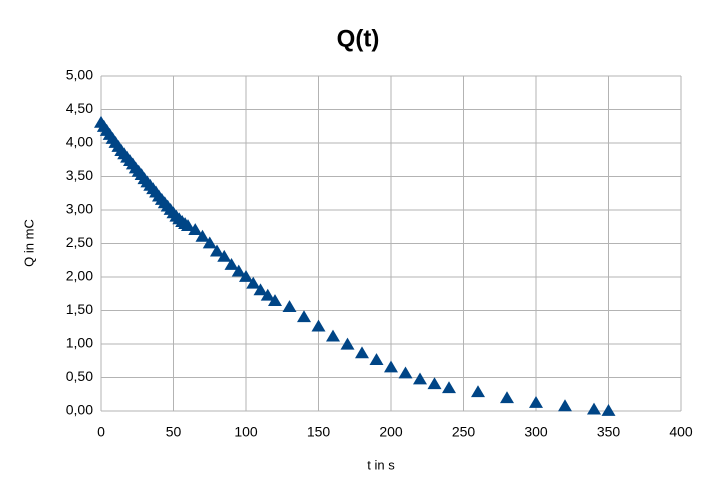 This screenshot has height=488, width=717. I want to click on x-tick-label: 100, so click(246, 432).